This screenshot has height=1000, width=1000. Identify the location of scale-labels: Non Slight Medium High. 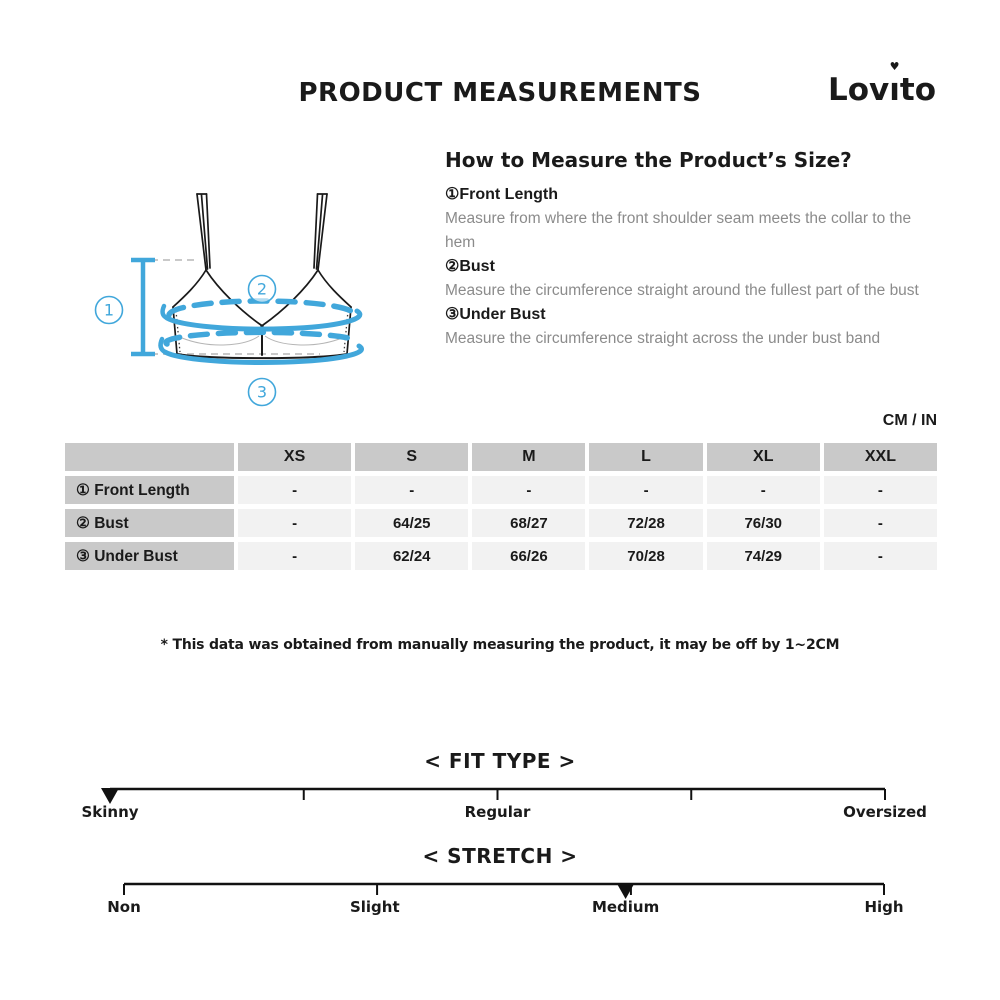
(505, 908).